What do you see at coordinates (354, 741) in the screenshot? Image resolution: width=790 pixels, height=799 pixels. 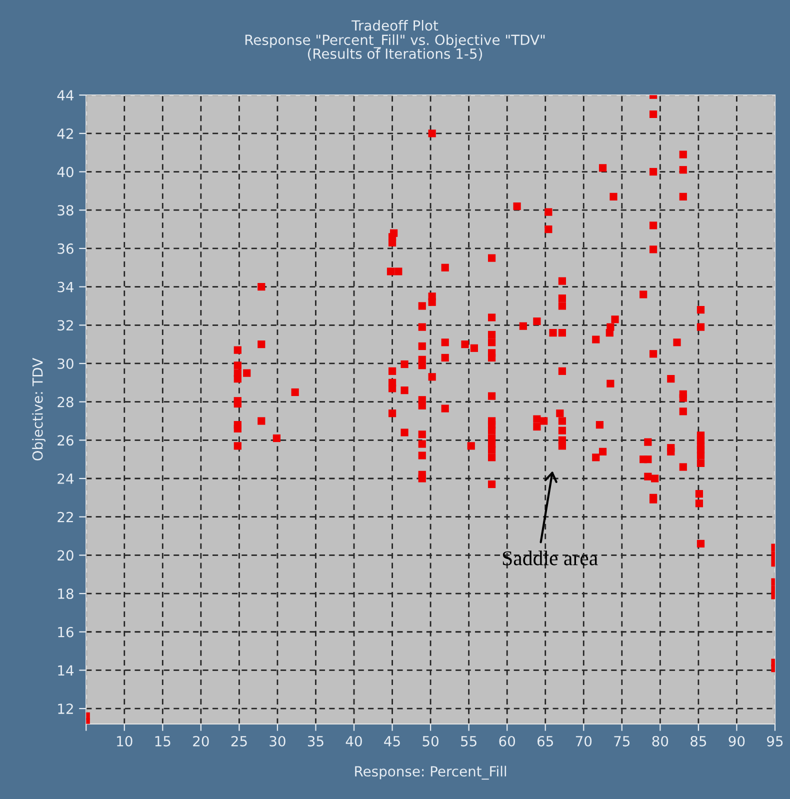 I see `x-tick-label: 40` at bounding box center [354, 741].